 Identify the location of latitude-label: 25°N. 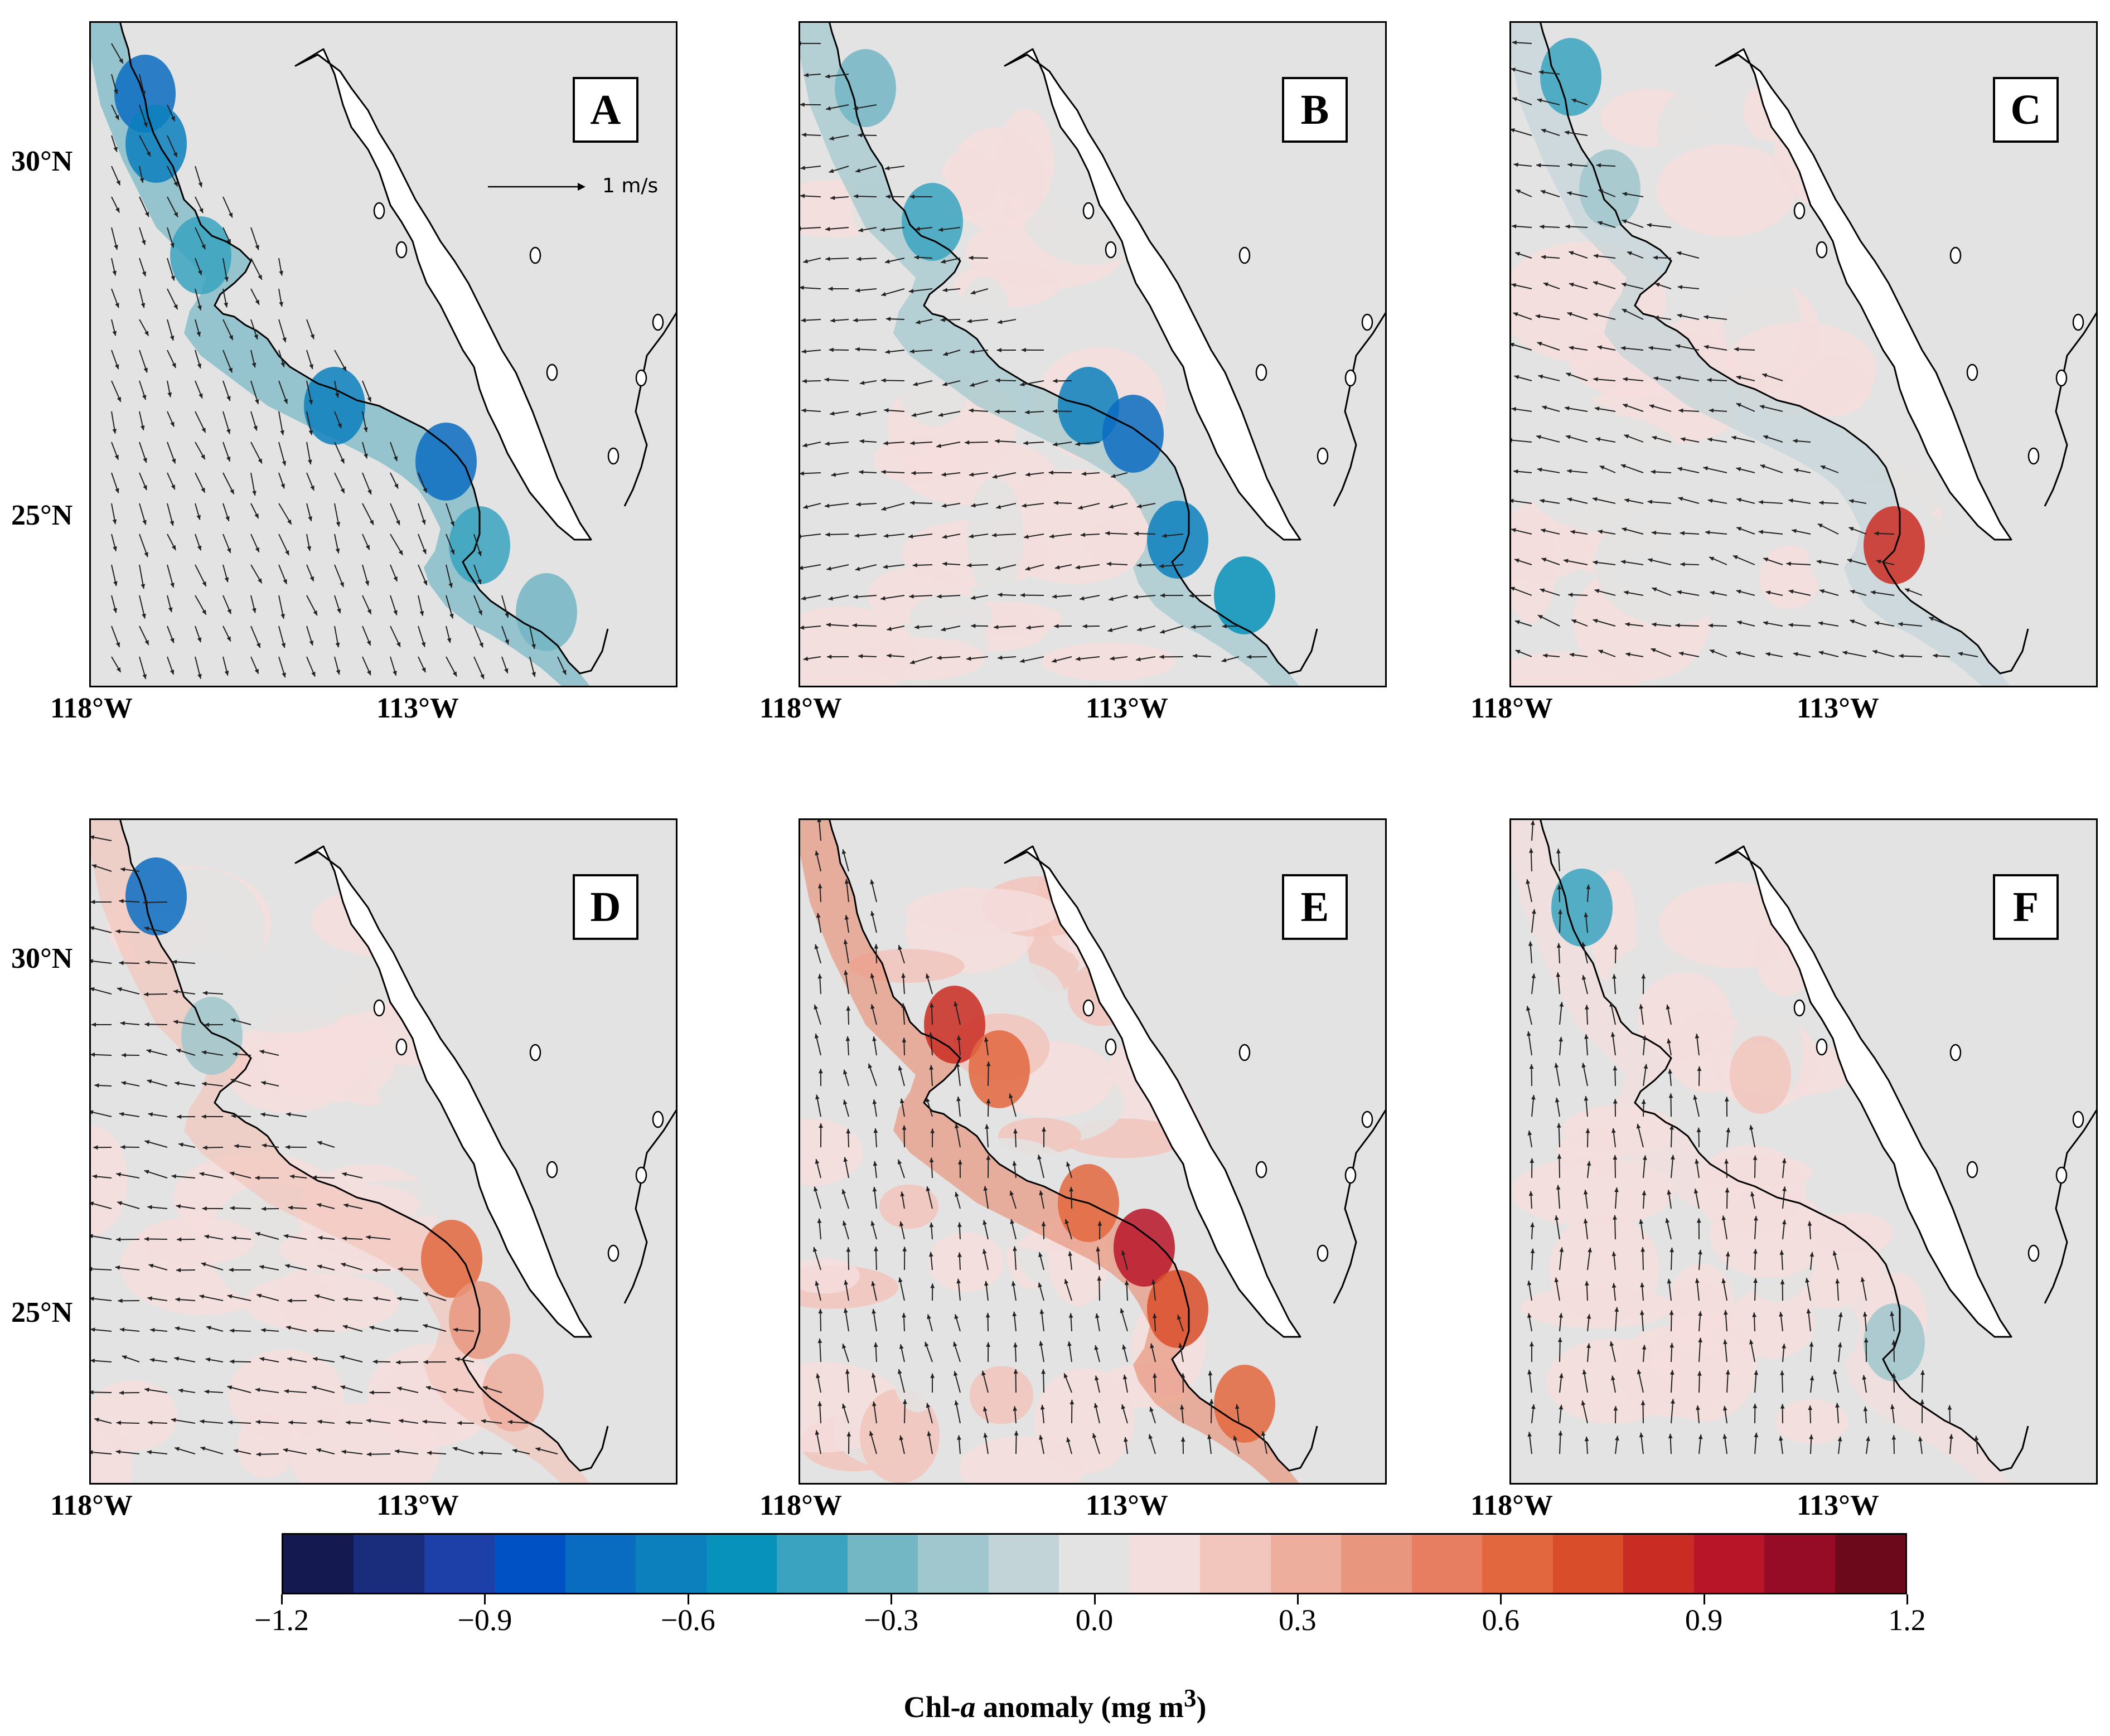
(42, 1313).